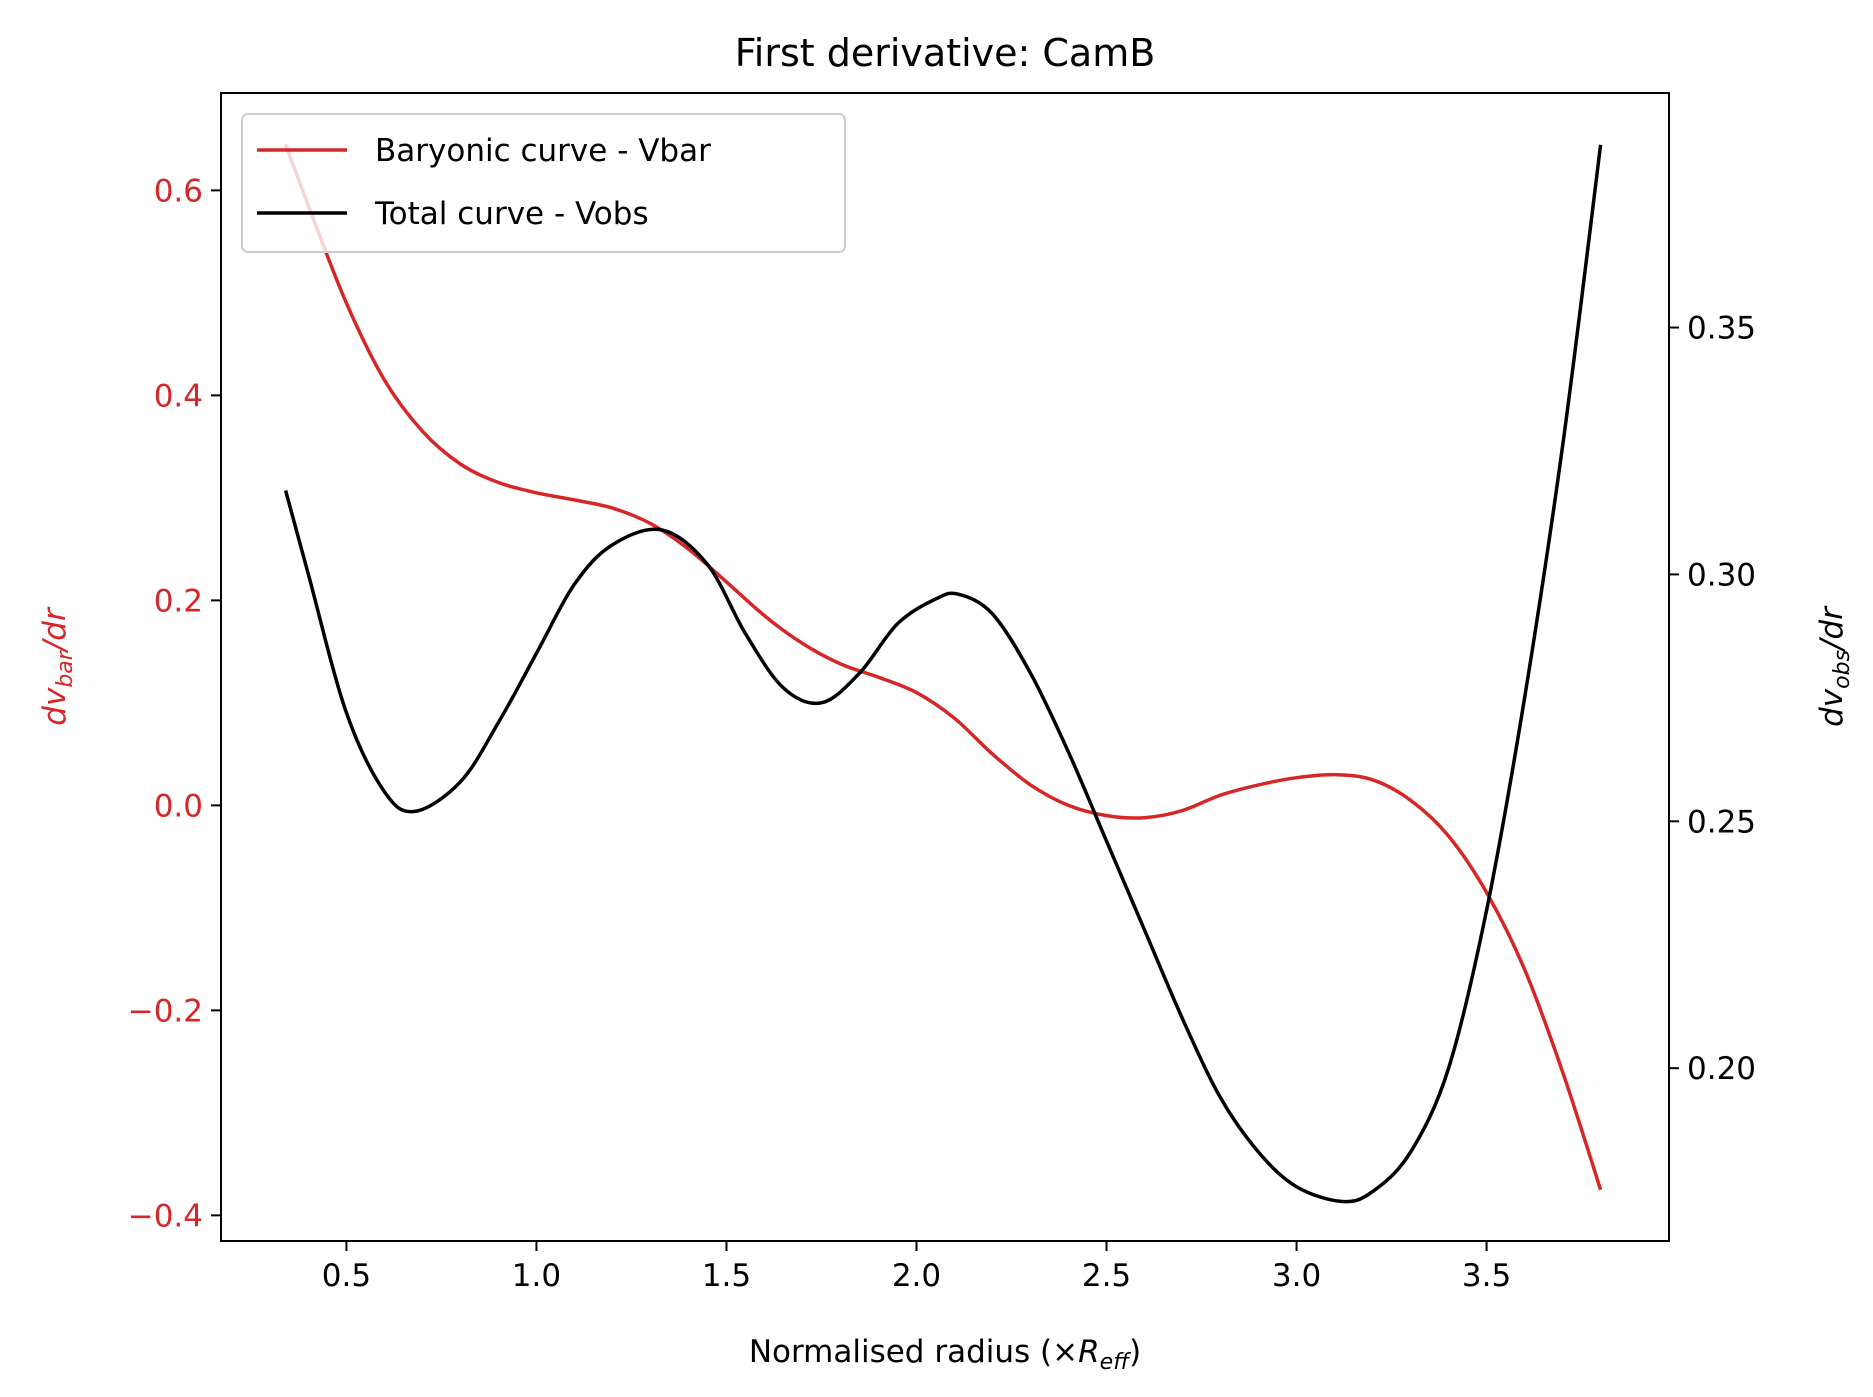 The width and height of the screenshot is (1873, 1397). Describe the element at coordinates (1296, 1276) in the screenshot. I see `x-tick-label: 3.0` at that location.